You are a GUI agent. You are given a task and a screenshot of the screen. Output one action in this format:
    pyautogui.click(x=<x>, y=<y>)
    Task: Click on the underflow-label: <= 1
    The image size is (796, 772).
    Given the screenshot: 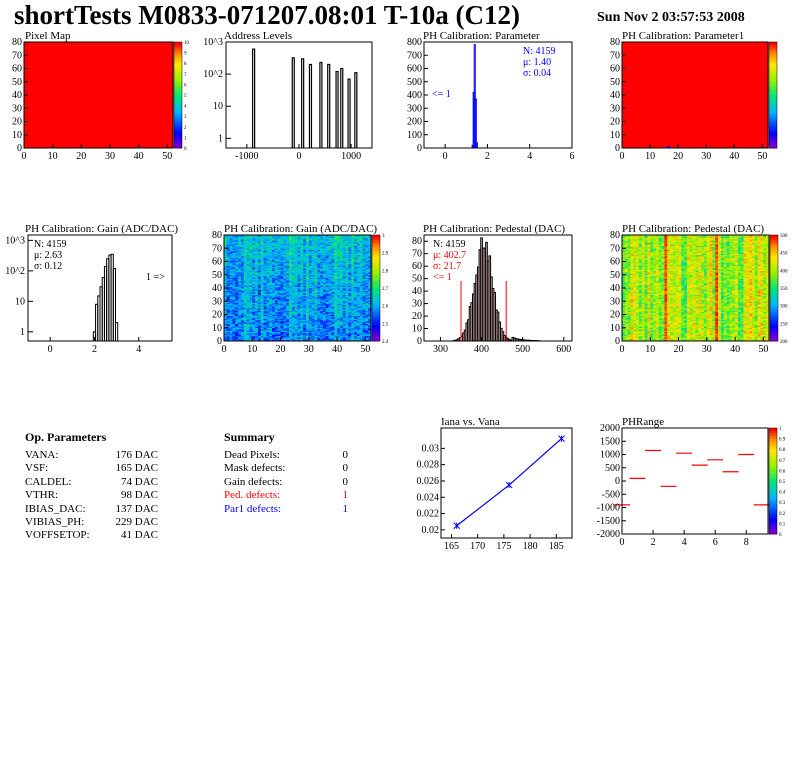 What is the action you would take?
    pyautogui.click(x=441, y=94)
    